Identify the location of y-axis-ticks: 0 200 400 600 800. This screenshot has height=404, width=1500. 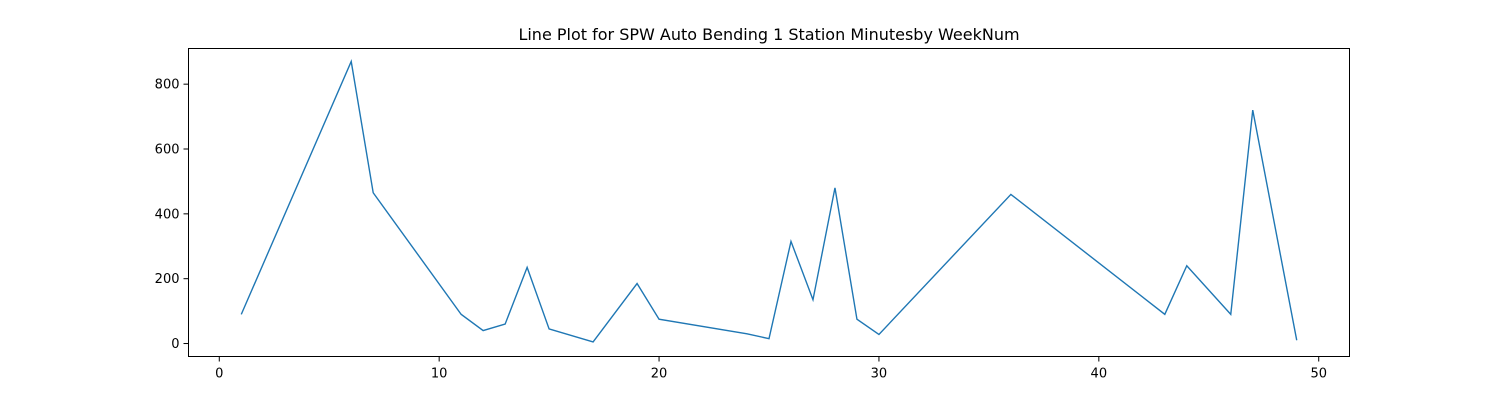
(172, 215).